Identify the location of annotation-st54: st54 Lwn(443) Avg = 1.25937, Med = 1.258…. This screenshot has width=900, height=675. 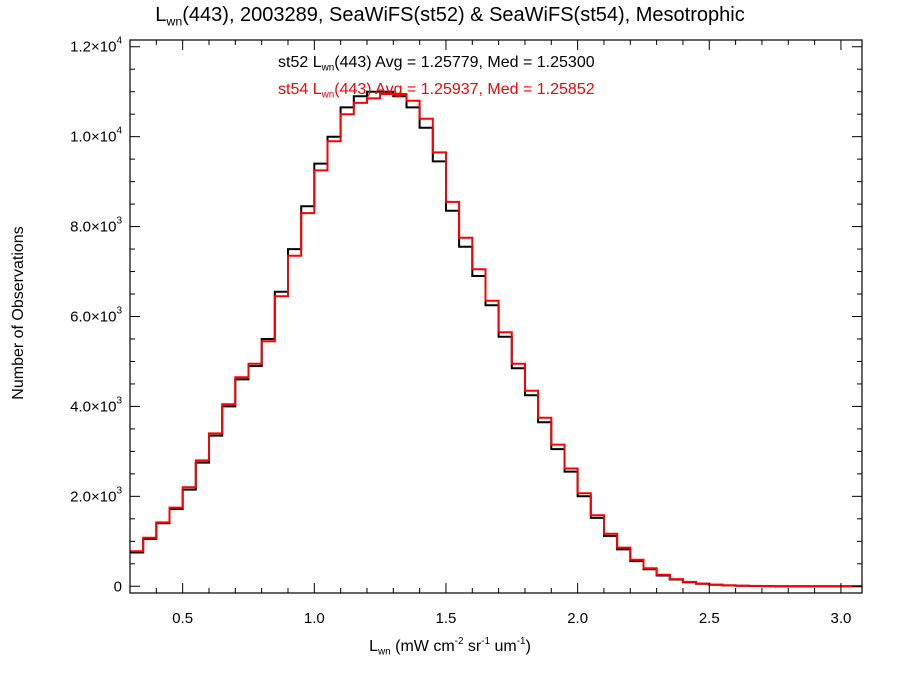
(436, 91).